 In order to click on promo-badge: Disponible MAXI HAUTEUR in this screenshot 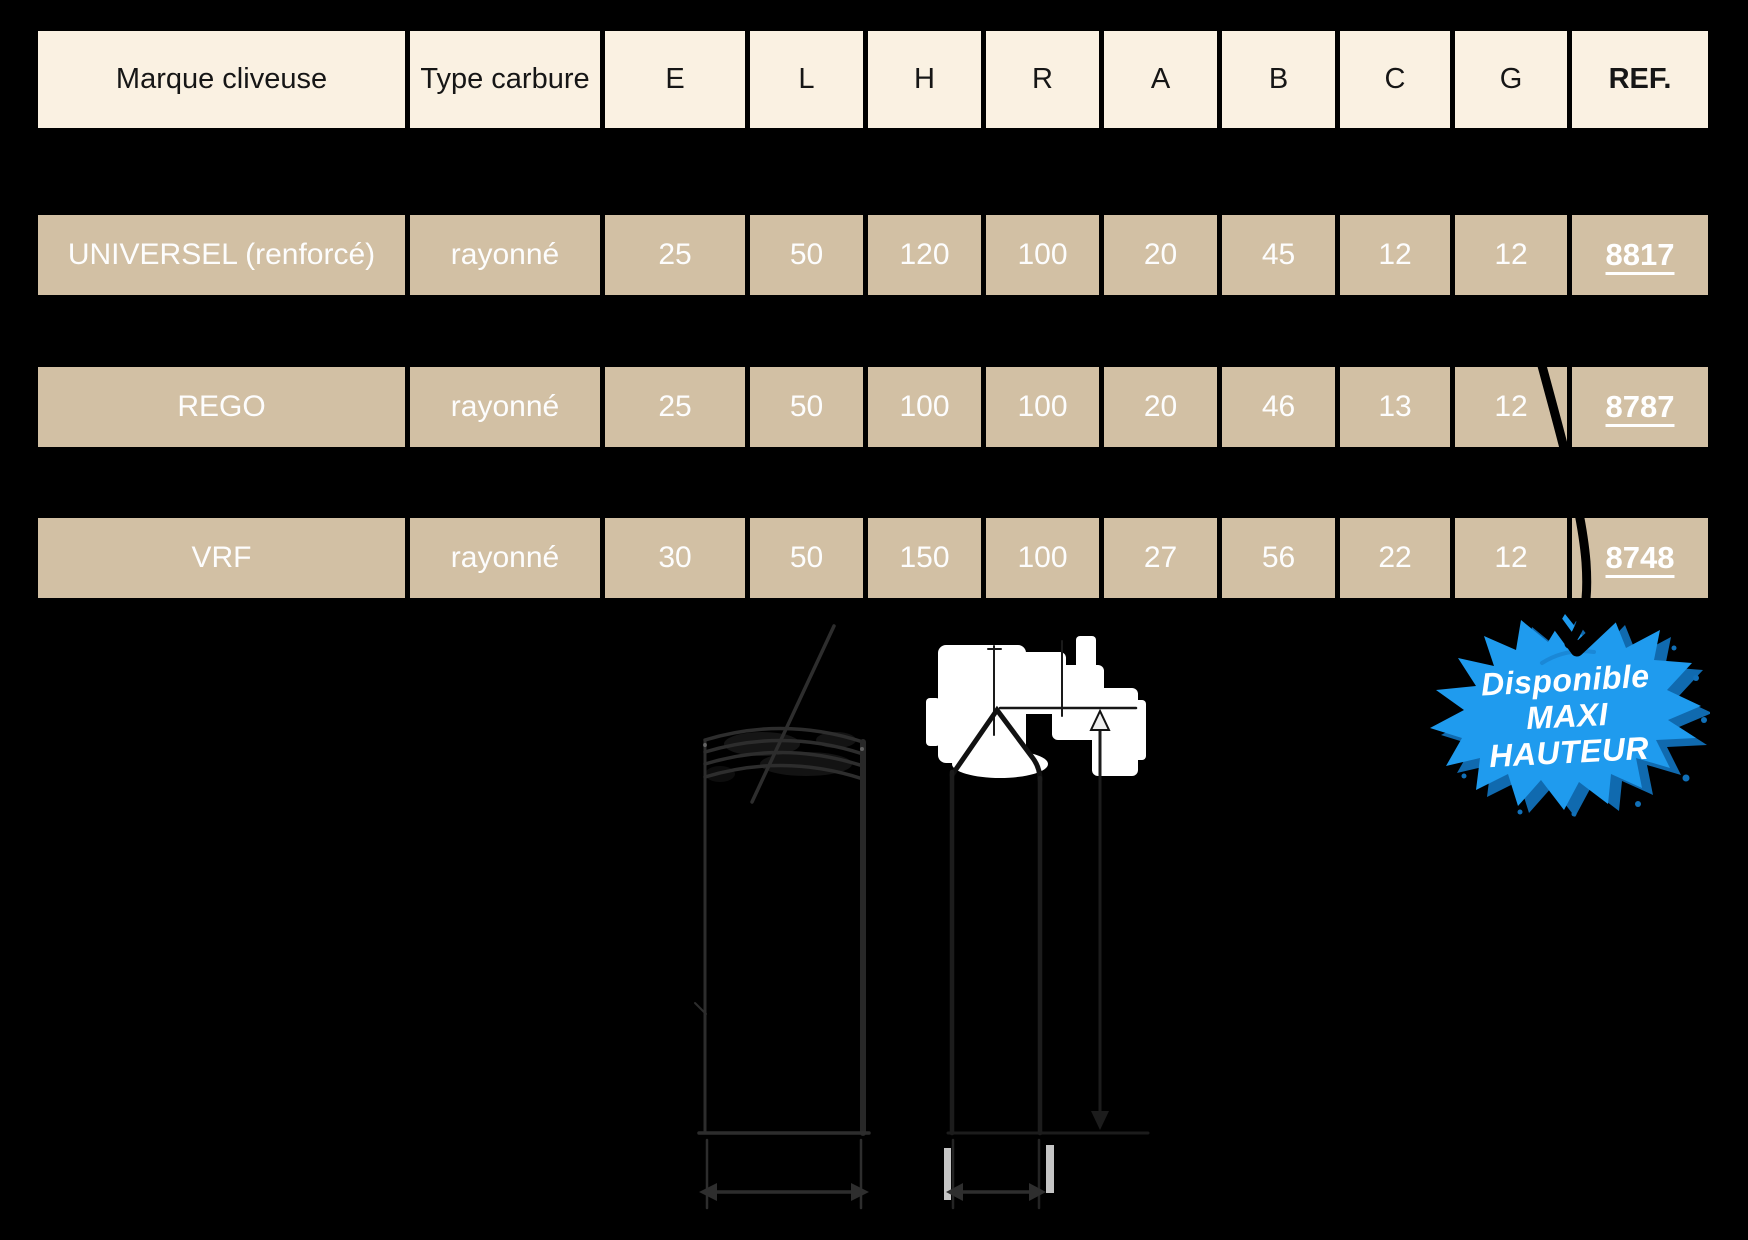, I will do `click(1567, 713)`.